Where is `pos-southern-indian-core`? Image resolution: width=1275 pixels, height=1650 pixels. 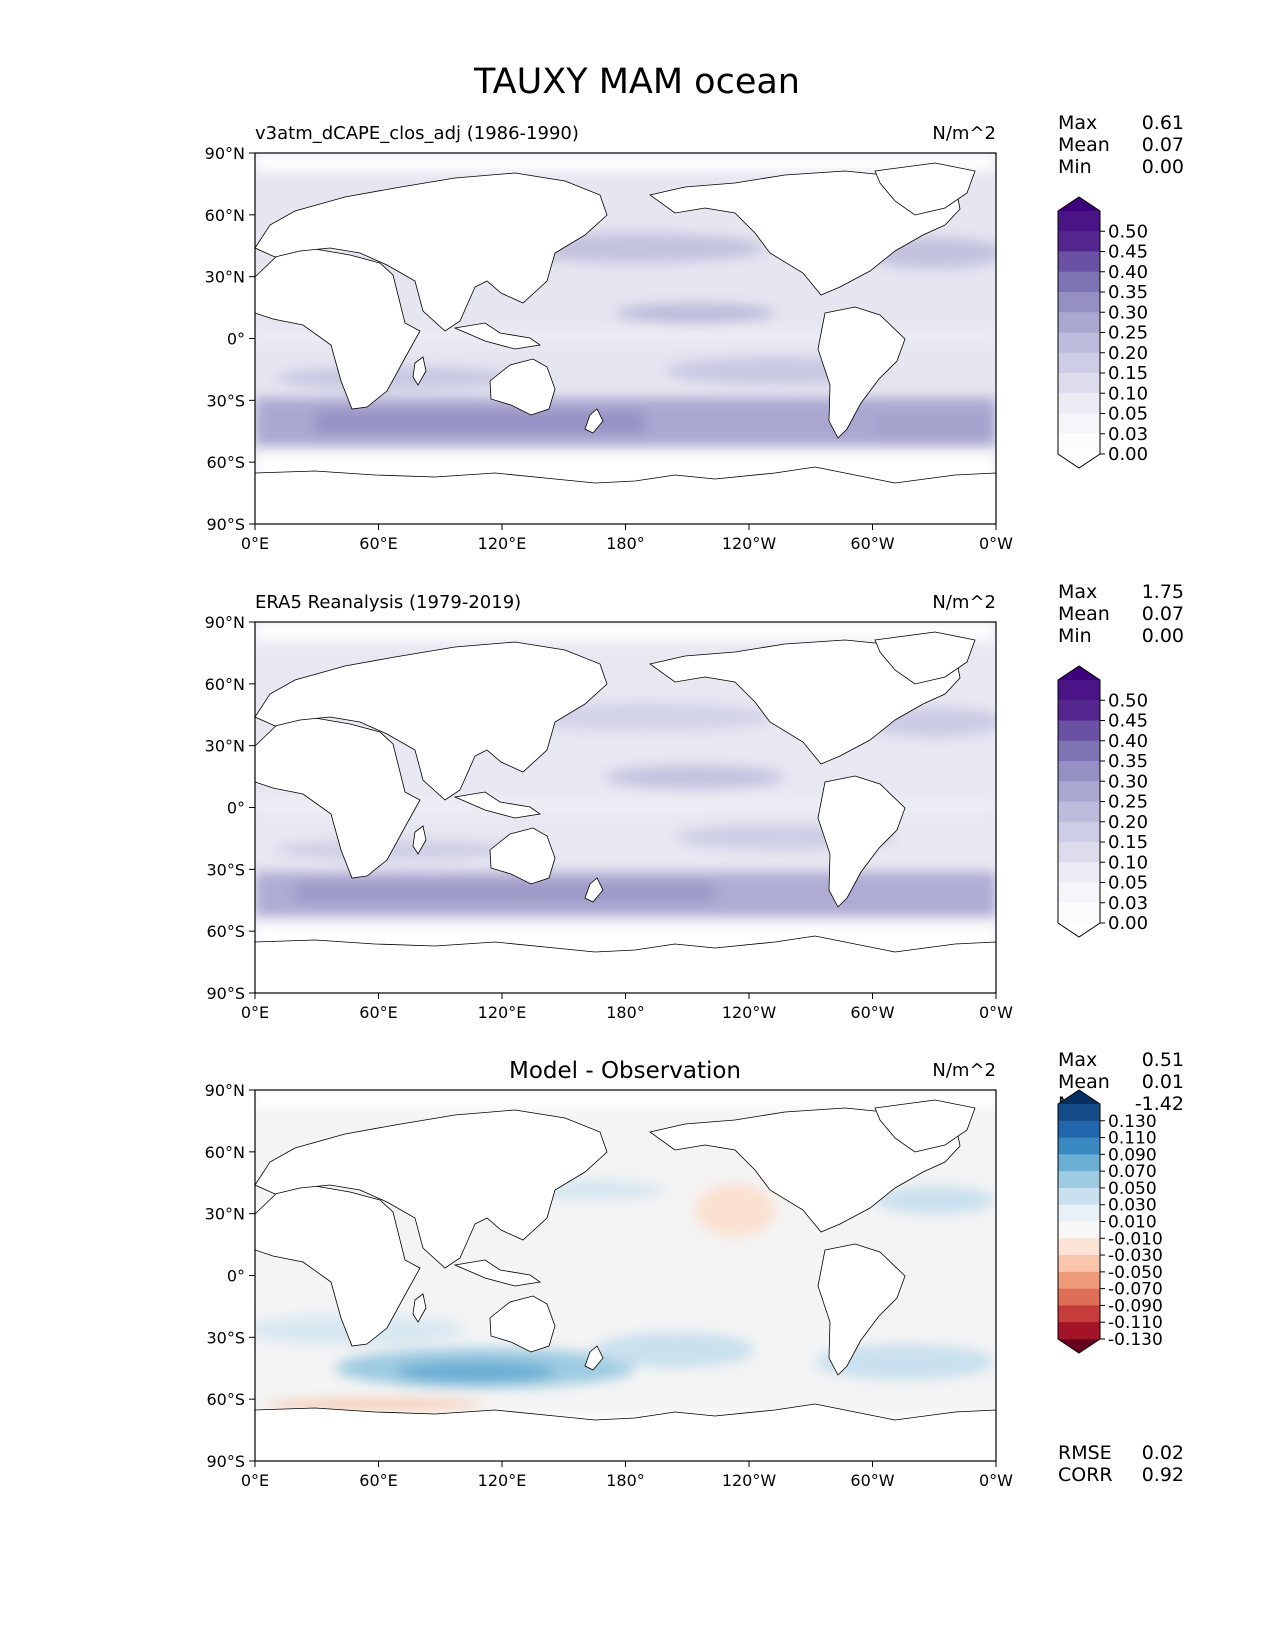
pos-southern-indian-core is located at coordinates (475, 1372).